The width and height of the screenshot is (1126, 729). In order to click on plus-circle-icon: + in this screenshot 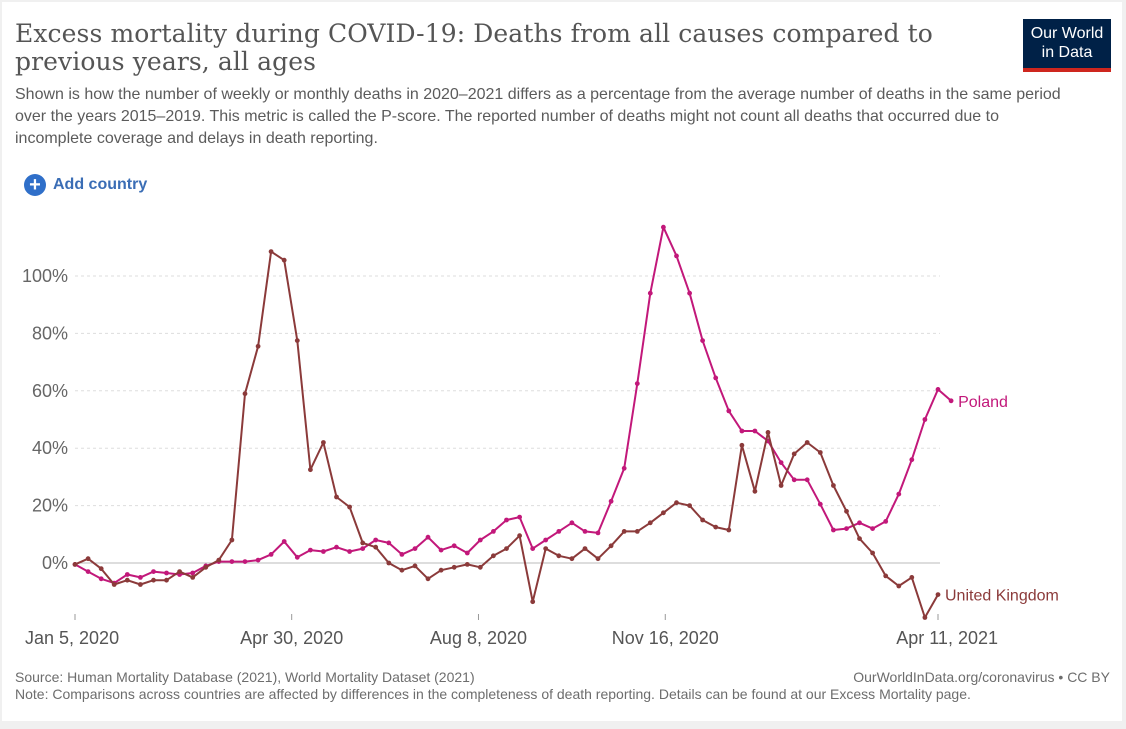, I will do `click(35, 185)`.